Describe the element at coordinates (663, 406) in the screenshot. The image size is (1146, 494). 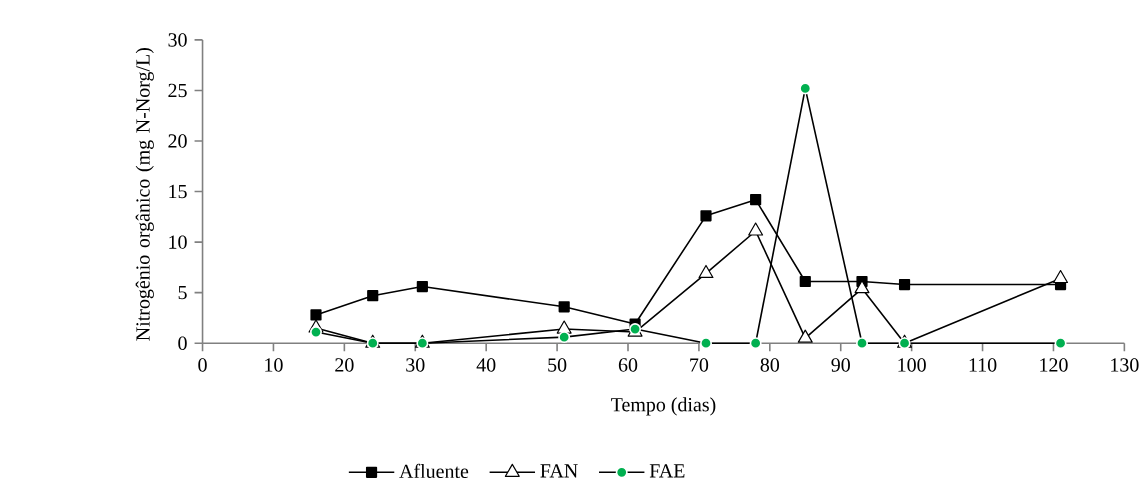
I see `x-axis-title: Tempo (dias)` at that location.